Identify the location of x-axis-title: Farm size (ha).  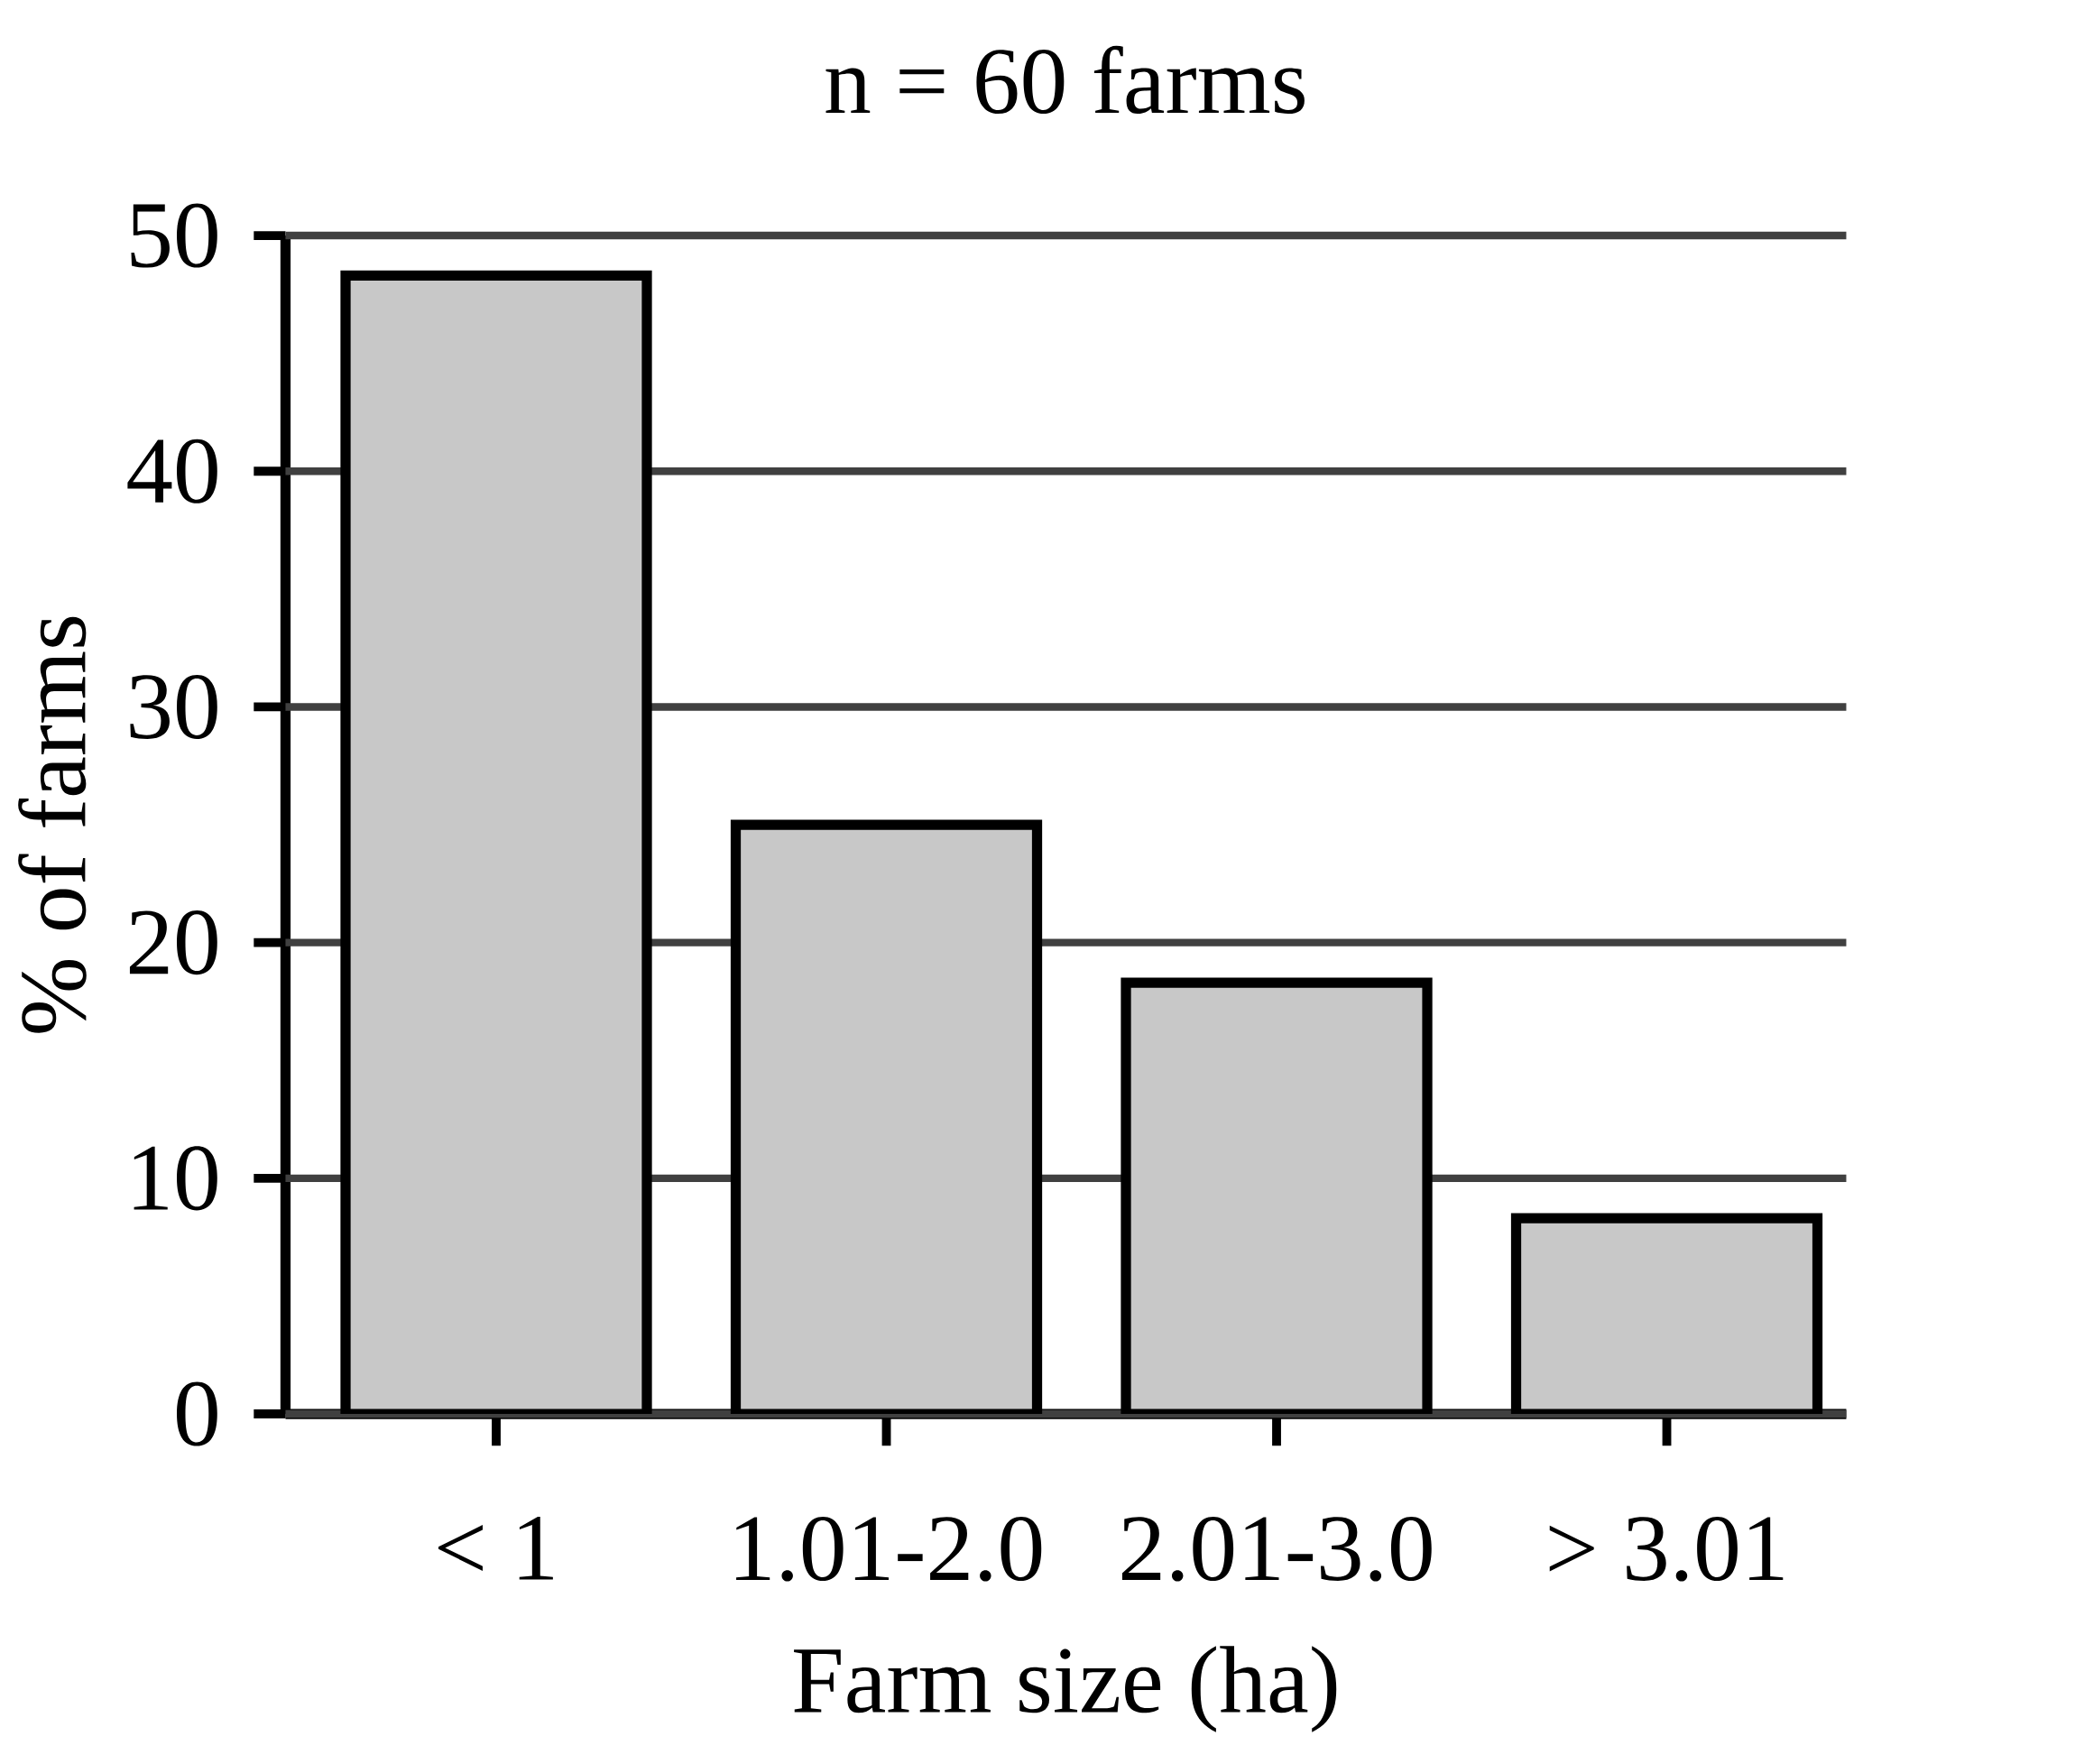
(1065, 1689).